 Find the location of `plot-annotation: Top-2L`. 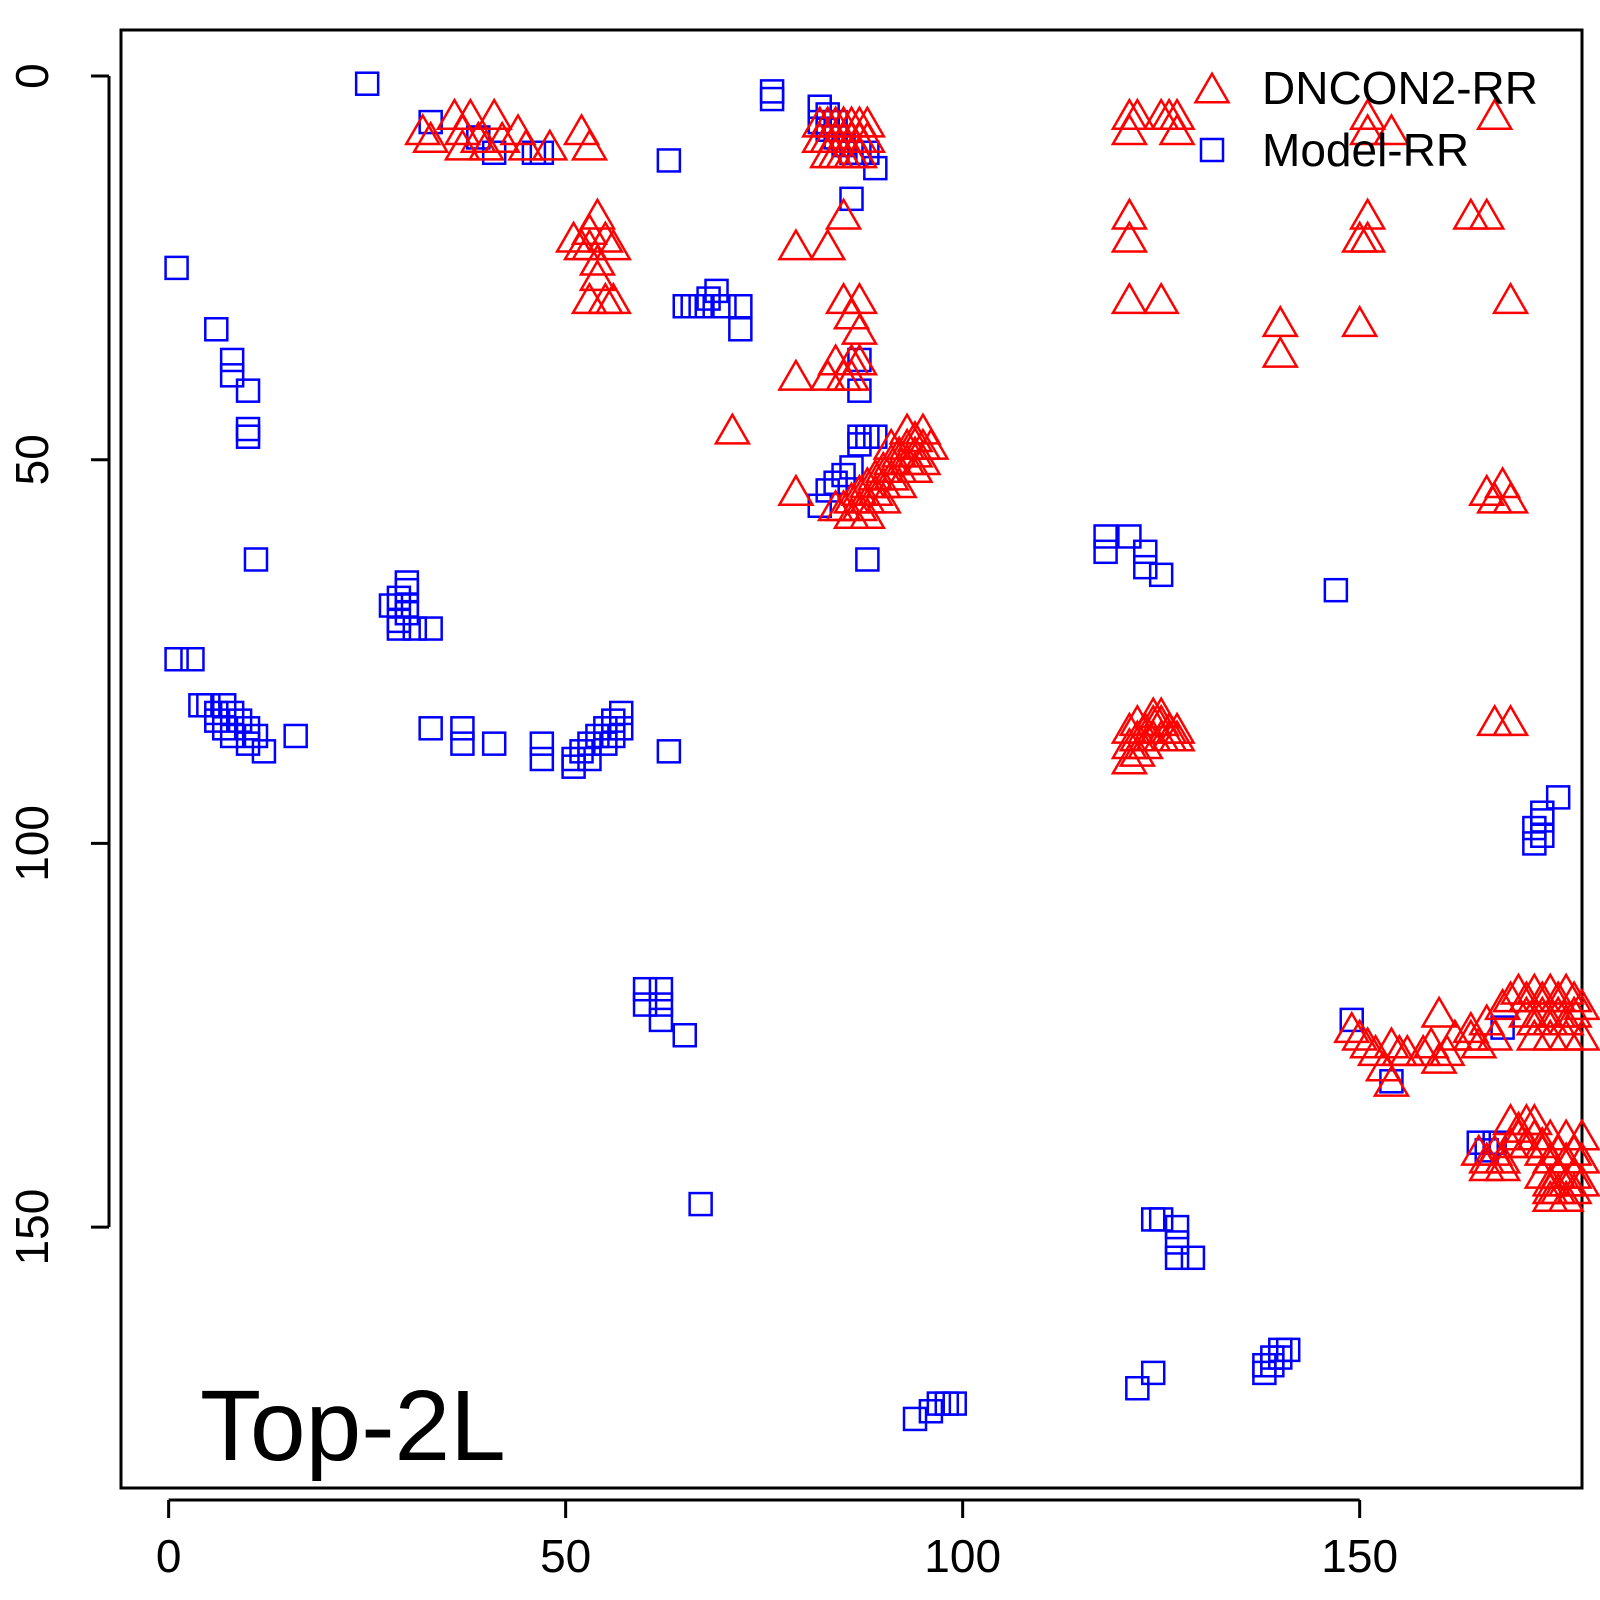

plot-annotation: Top-2L is located at coordinates (353, 1426).